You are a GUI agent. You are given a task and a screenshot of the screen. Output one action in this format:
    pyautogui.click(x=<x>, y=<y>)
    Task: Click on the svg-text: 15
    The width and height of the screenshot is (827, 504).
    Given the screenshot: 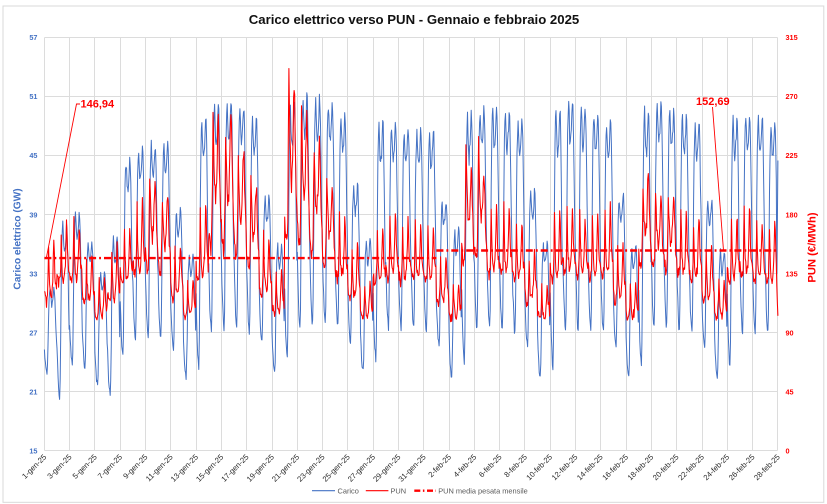 What is the action you would take?
    pyautogui.click(x=33, y=451)
    